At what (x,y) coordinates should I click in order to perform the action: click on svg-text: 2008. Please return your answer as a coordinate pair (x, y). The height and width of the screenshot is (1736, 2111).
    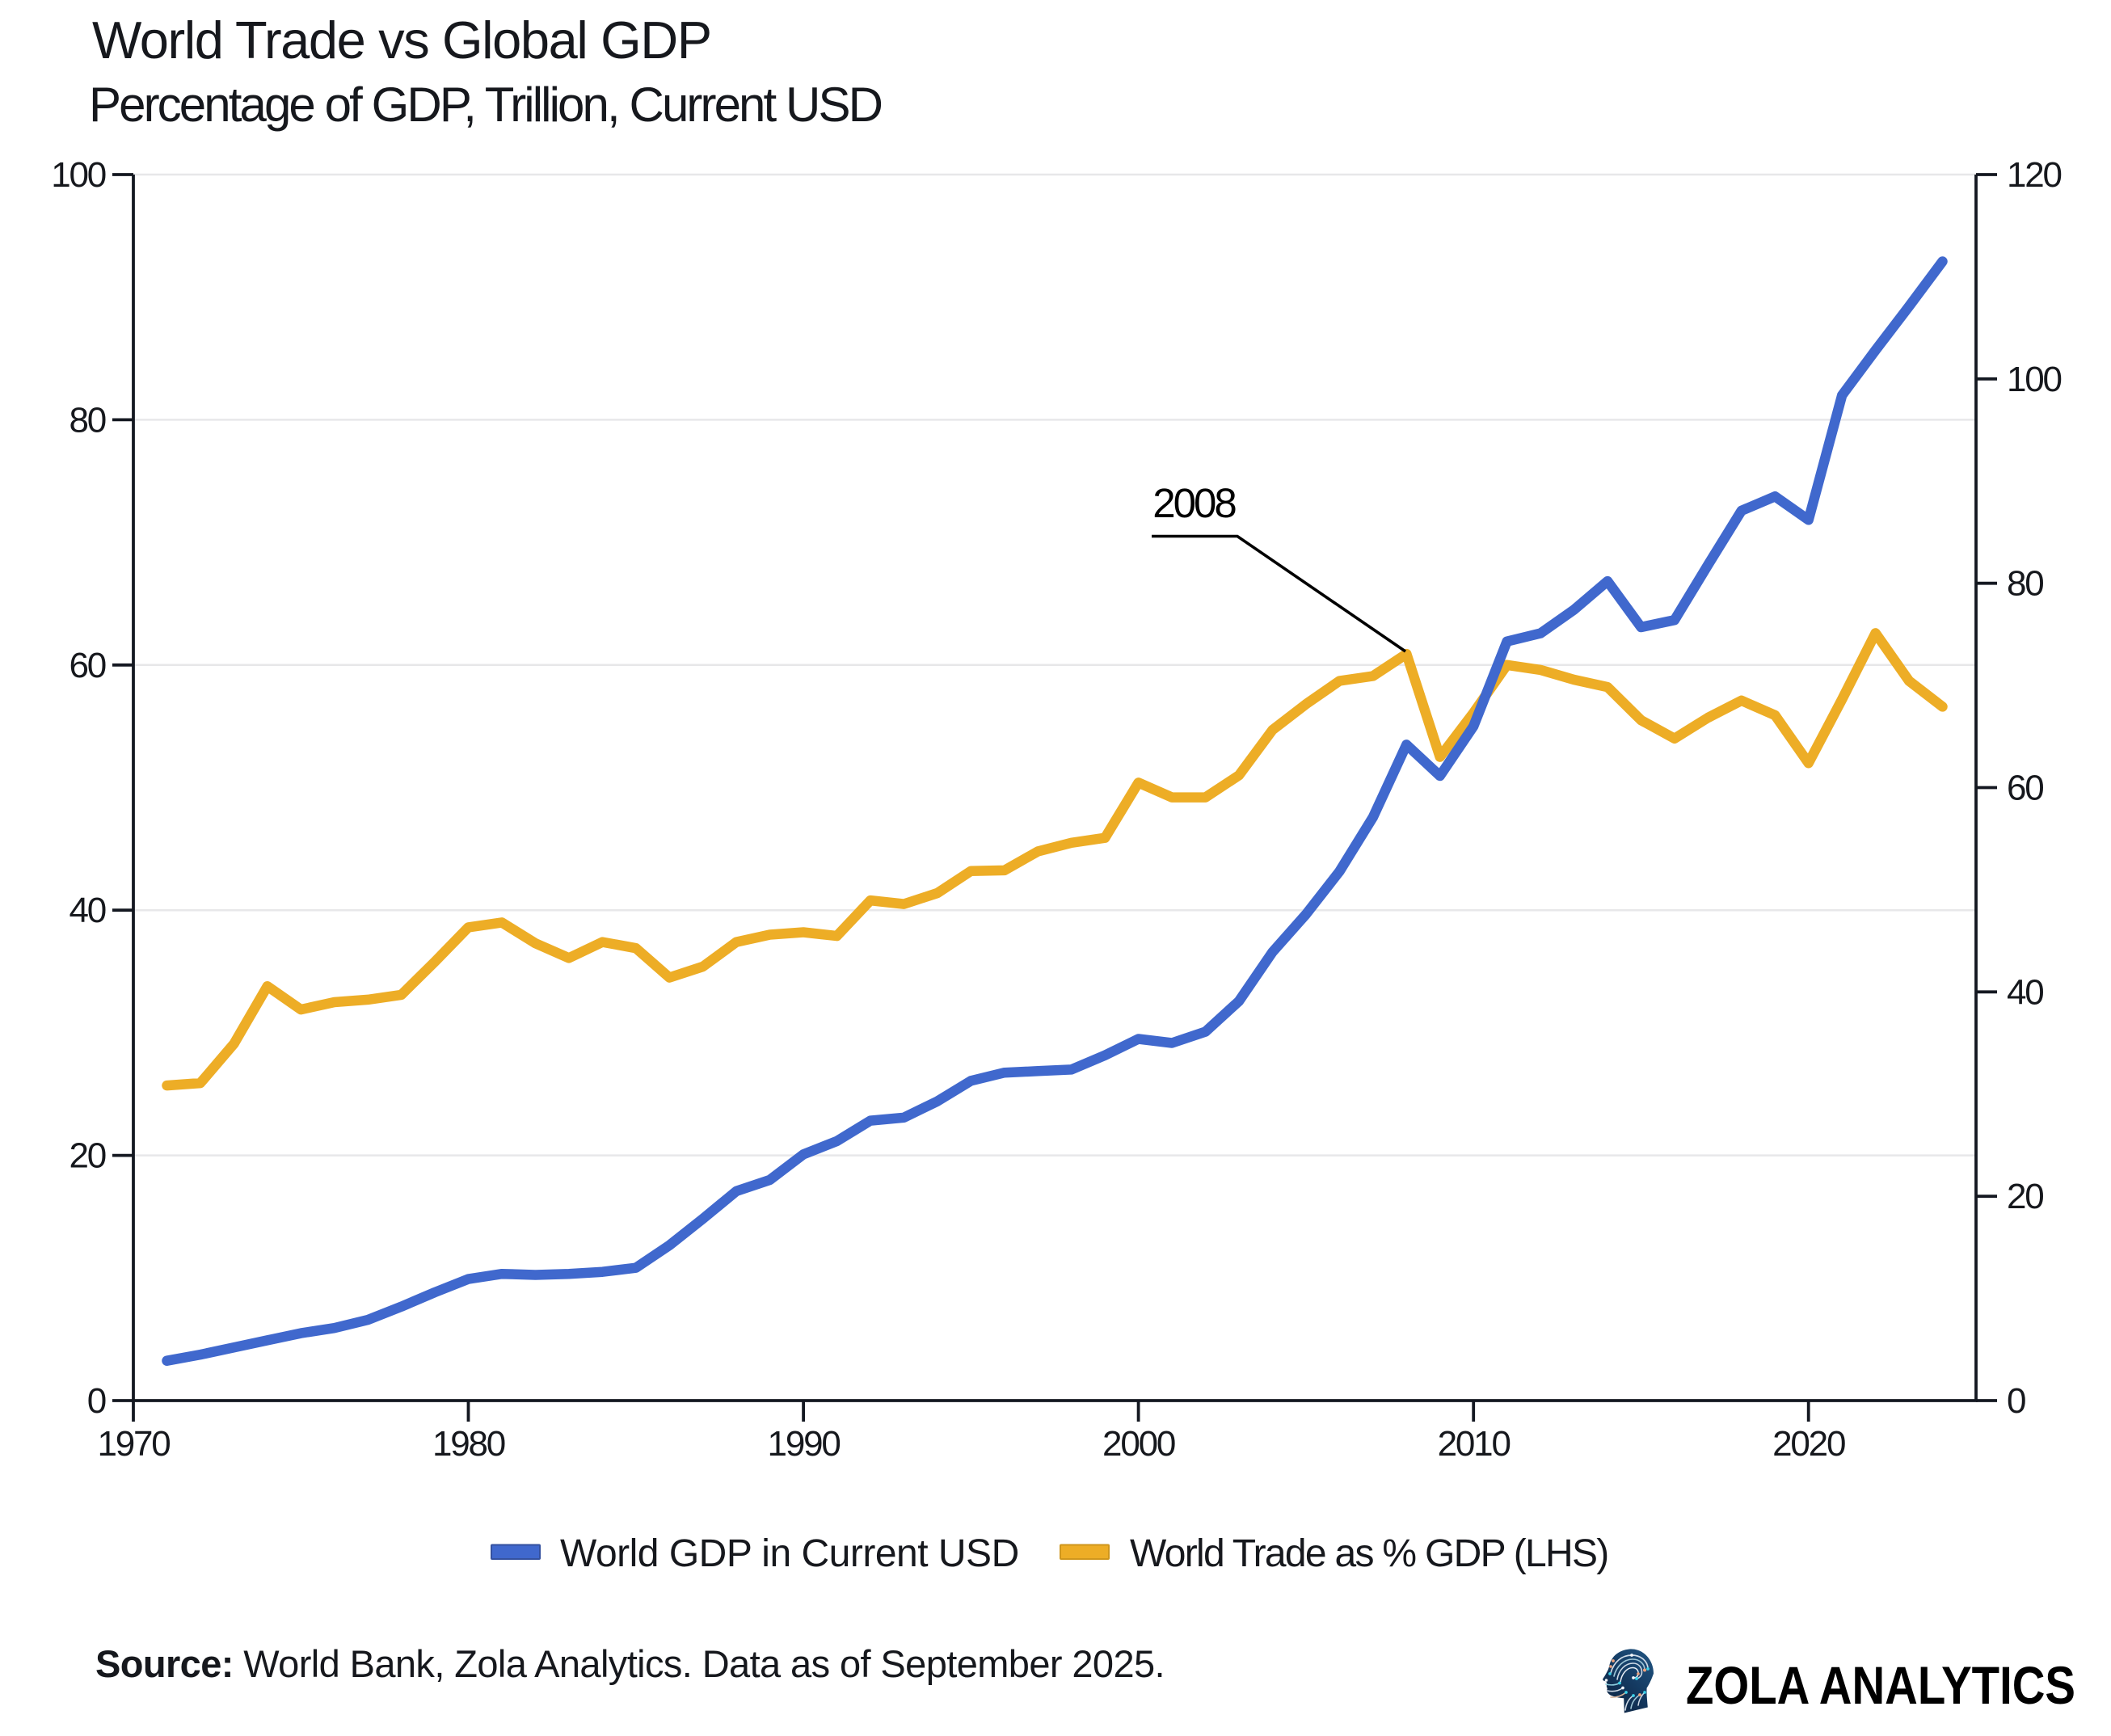
    Looking at the image, I should click on (1194, 503).